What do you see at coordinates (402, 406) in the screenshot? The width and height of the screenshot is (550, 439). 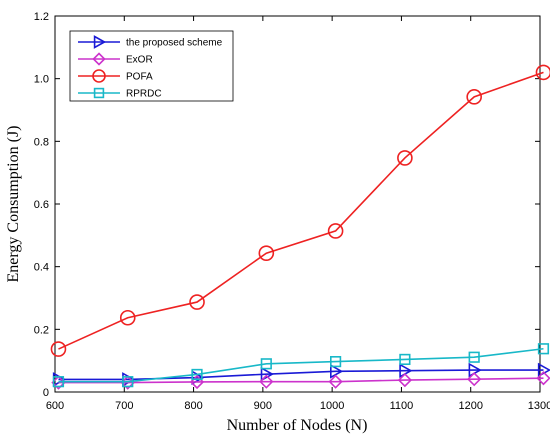 I see `x-tick-label: 1100` at bounding box center [402, 406].